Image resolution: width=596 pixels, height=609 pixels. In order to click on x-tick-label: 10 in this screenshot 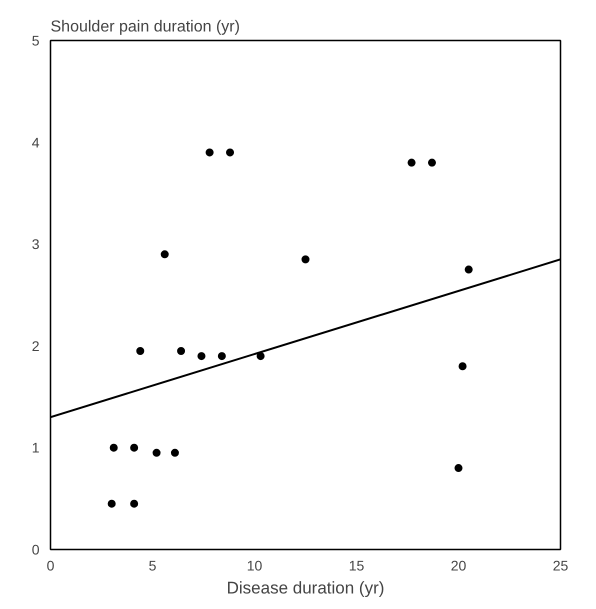, I will do `click(254, 566)`.